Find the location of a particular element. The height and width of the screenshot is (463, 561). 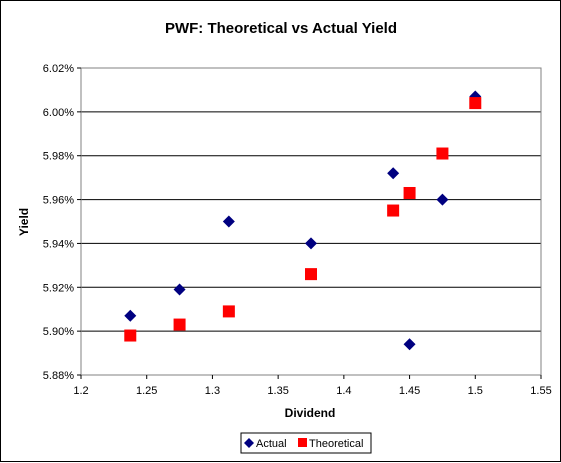

x-tick-label: 1.2 is located at coordinates (80, 391).